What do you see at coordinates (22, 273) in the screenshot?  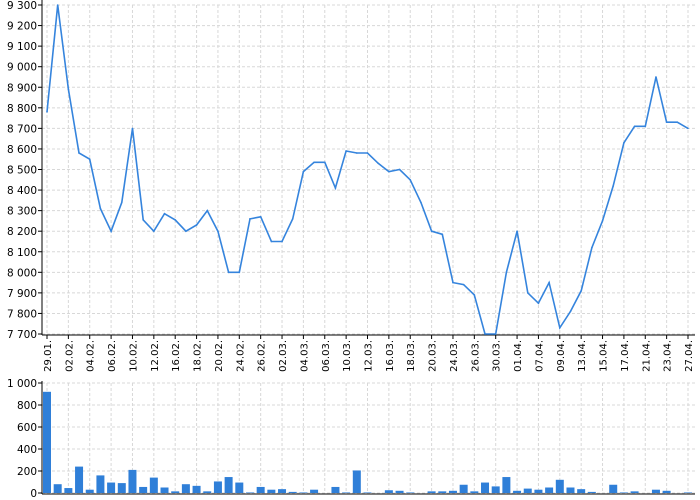 I see `y-tick-label: 8 000` at bounding box center [22, 273].